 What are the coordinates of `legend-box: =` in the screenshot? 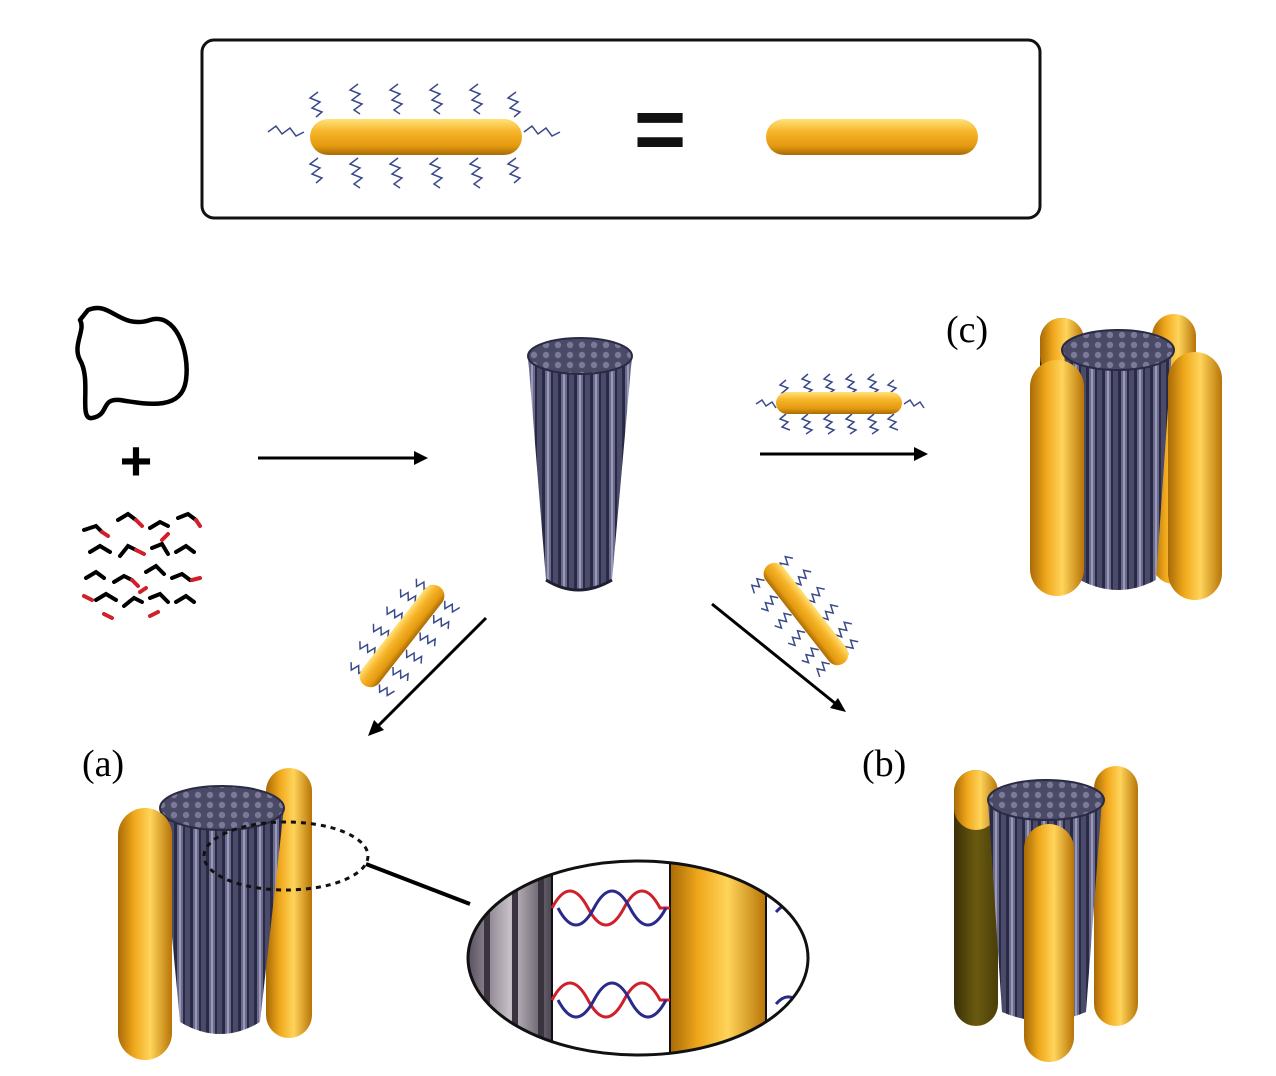 It's located at (621, 129).